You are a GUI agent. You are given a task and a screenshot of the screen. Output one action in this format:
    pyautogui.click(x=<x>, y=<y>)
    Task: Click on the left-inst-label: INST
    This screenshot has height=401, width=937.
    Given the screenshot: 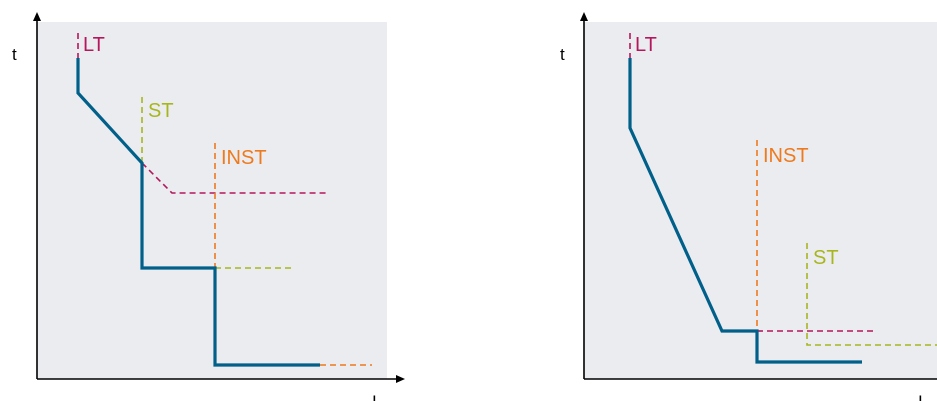 What is the action you would take?
    pyautogui.click(x=244, y=158)
    